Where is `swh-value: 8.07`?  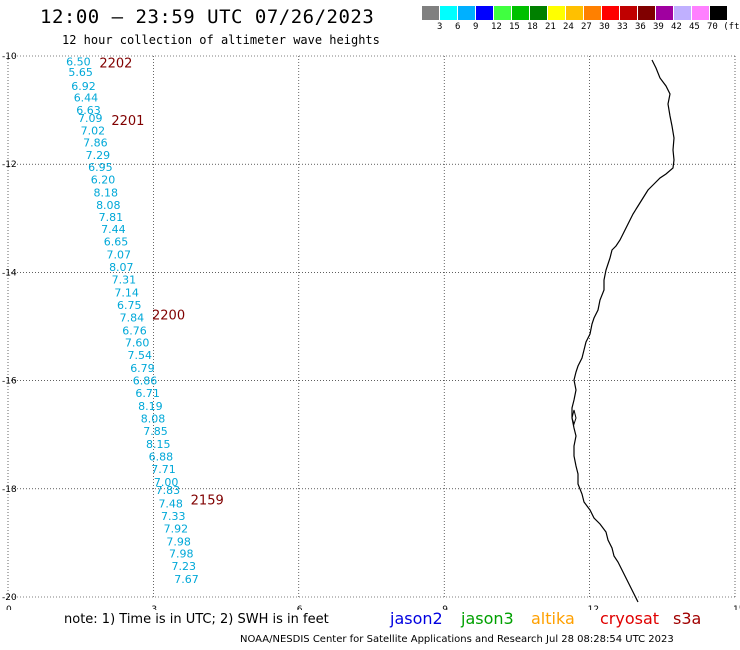 swh-value: 8.07 is located at coordinates (121, 267).